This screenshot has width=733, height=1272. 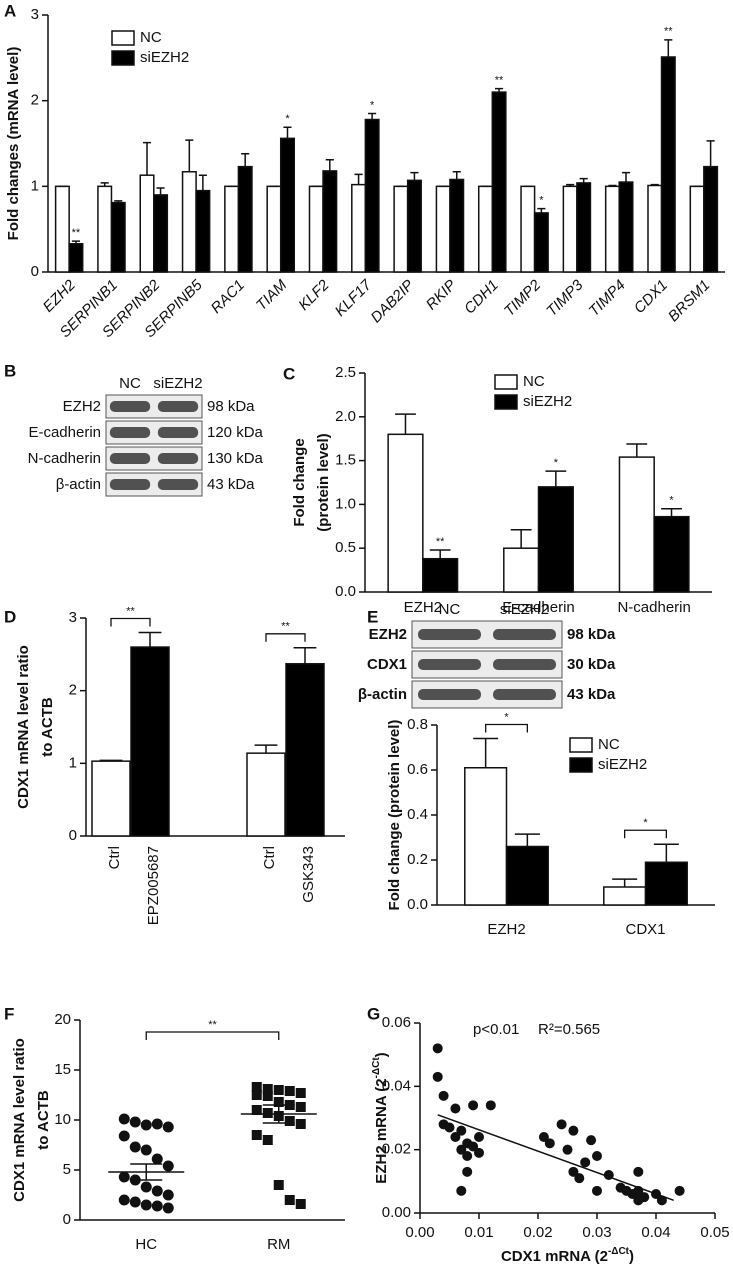 I want to click on panel-label: E, so click(x=372, y=616).